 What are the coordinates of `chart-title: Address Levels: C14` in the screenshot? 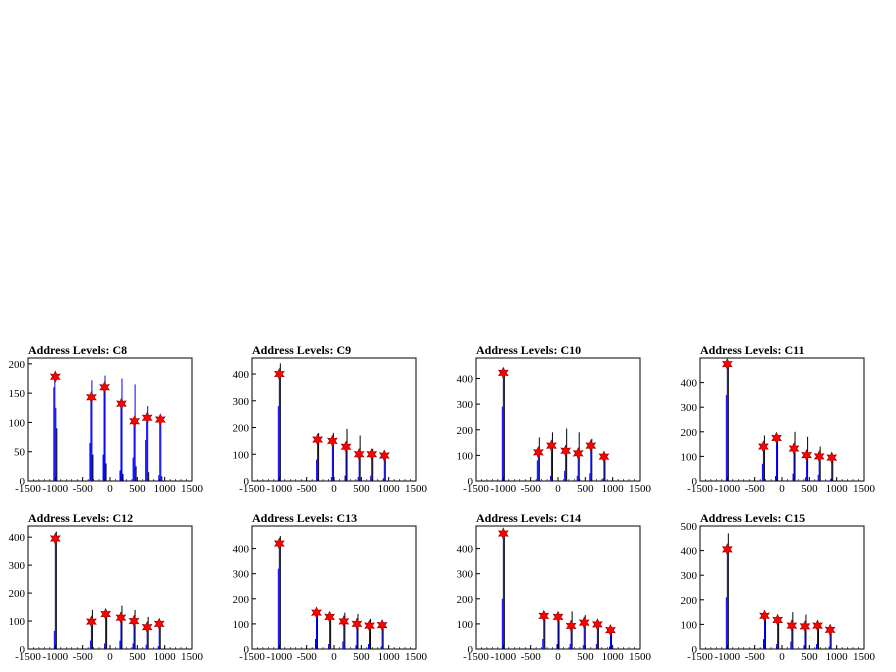 It's located at (528, 518).